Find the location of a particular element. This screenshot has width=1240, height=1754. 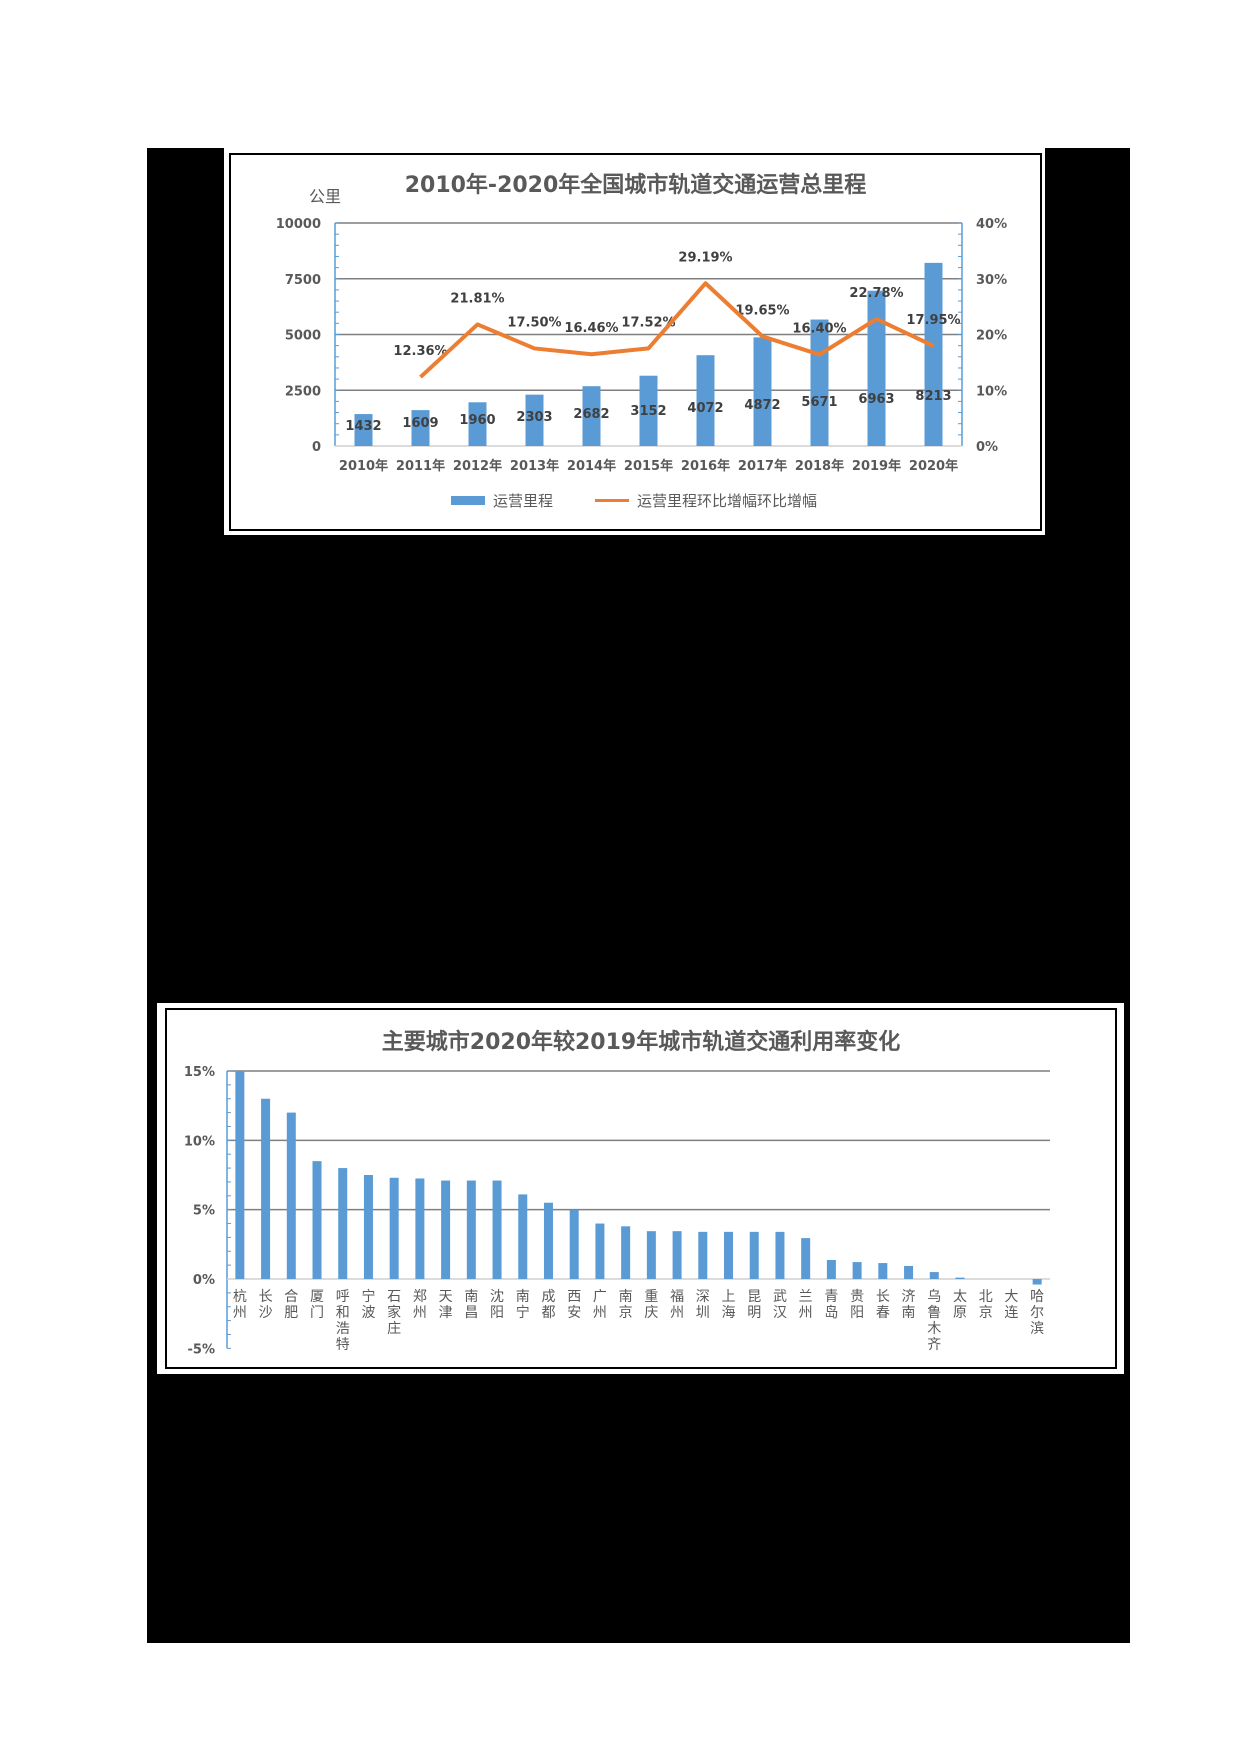

x-tick-label: 沙 is located at coordinates (266, 1313).